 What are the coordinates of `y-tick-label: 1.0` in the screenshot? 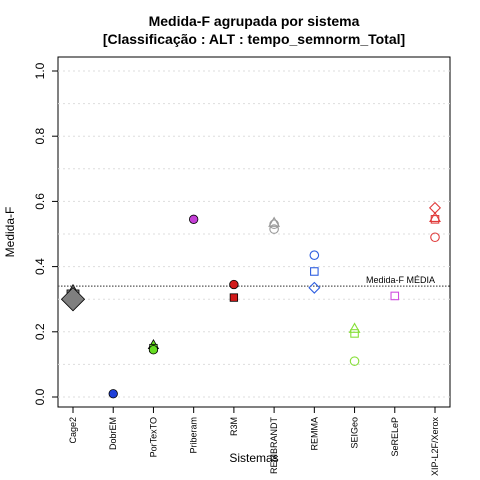 It's located at (40, 70).